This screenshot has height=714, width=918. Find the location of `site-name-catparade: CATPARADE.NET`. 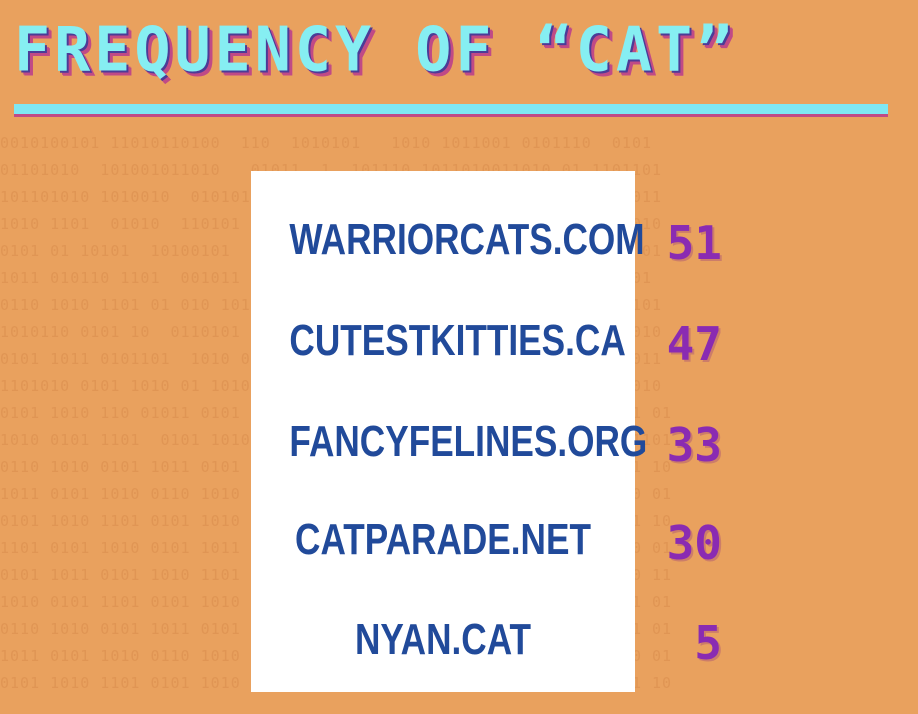

site-name-catparade: CATPARADE.NET is located at coordinates (443, 539).